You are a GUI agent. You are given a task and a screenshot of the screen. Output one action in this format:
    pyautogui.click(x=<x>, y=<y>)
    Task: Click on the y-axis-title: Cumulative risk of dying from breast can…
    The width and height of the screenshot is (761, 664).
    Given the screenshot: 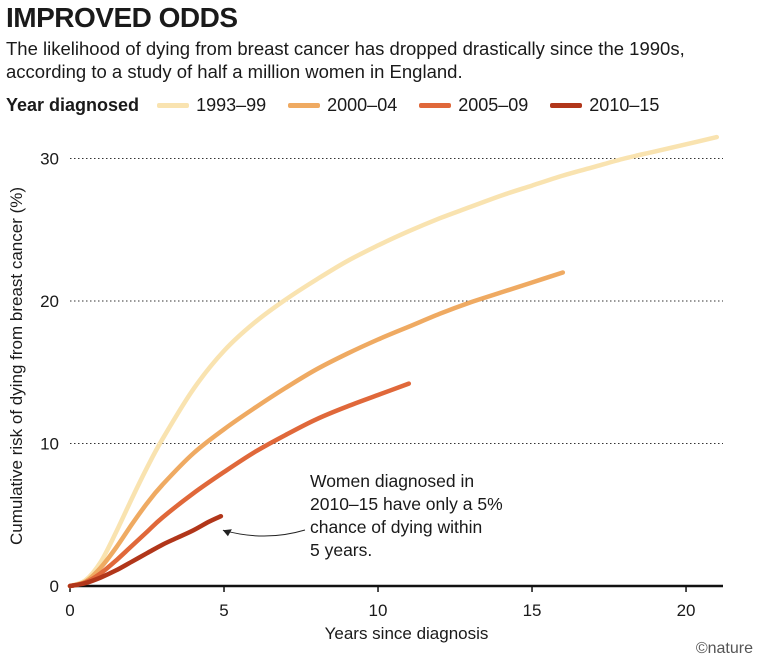 What is the action you would take?
    pyautogui.click(x=16, y=366)
    